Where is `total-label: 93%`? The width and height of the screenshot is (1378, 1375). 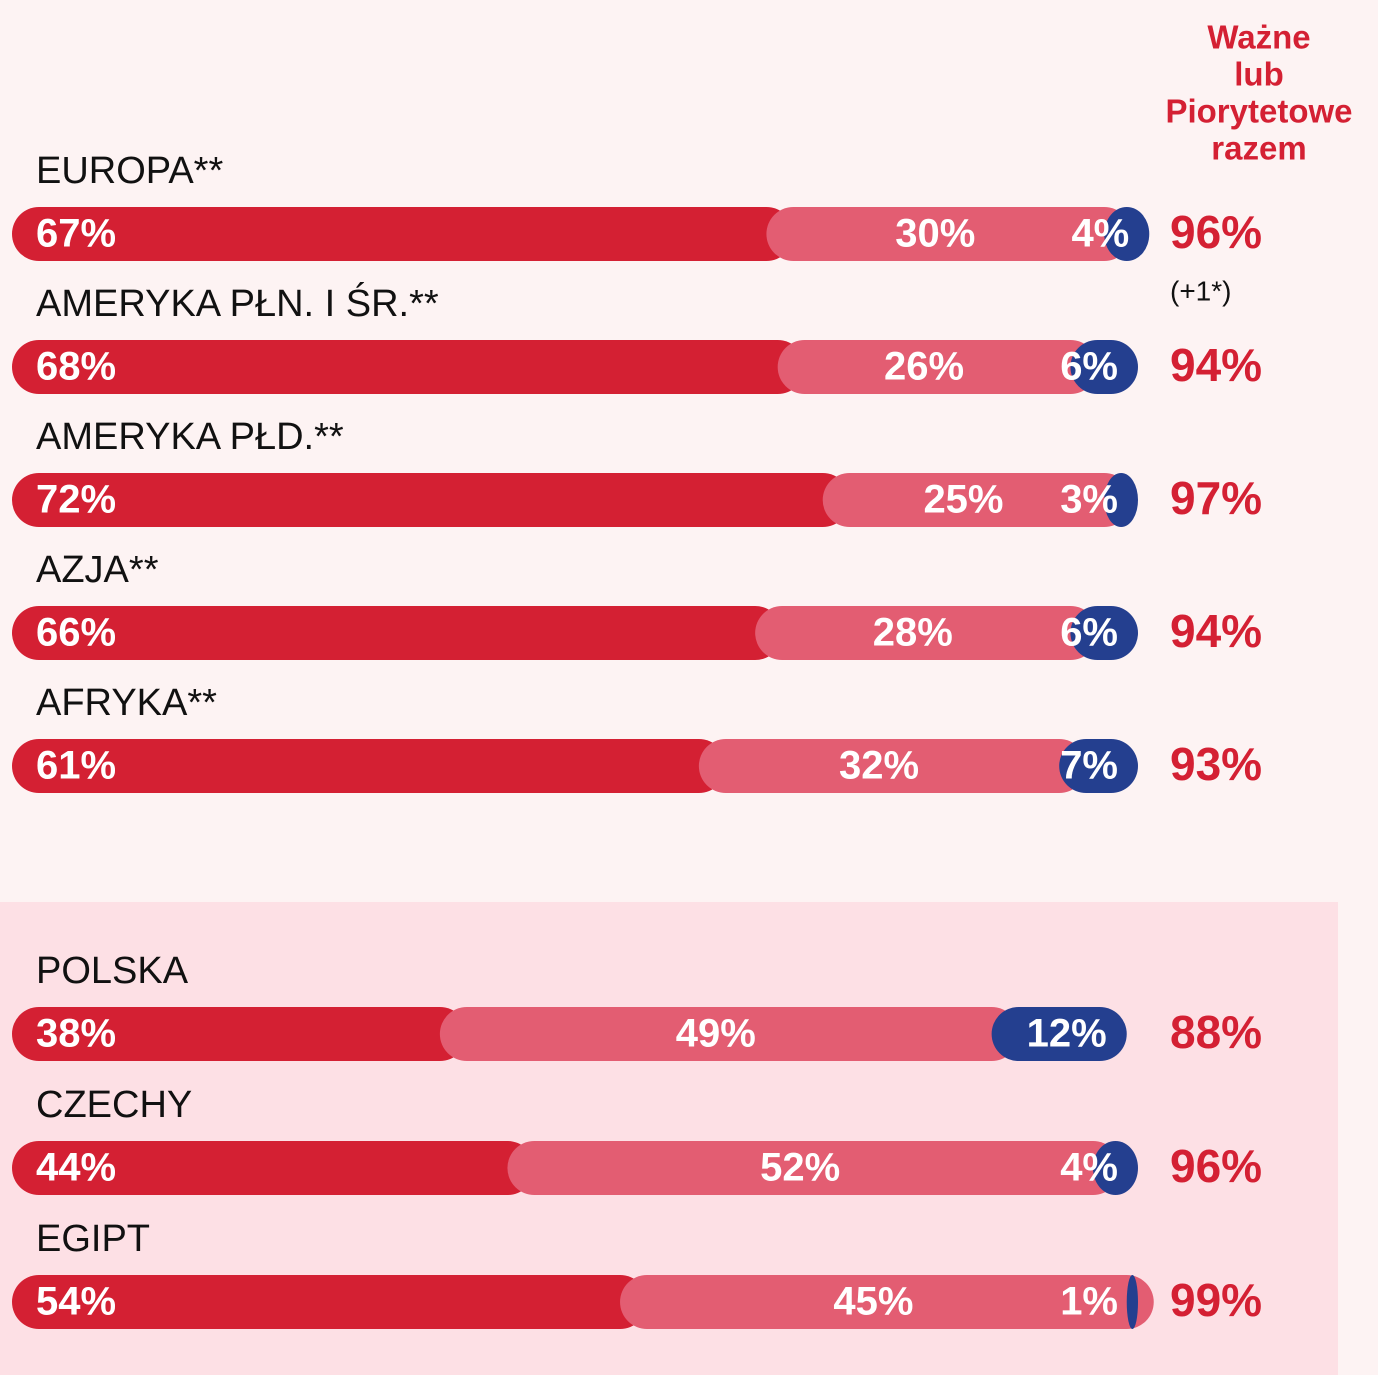
total-label: 93% is located at coordinates (1216, 764).